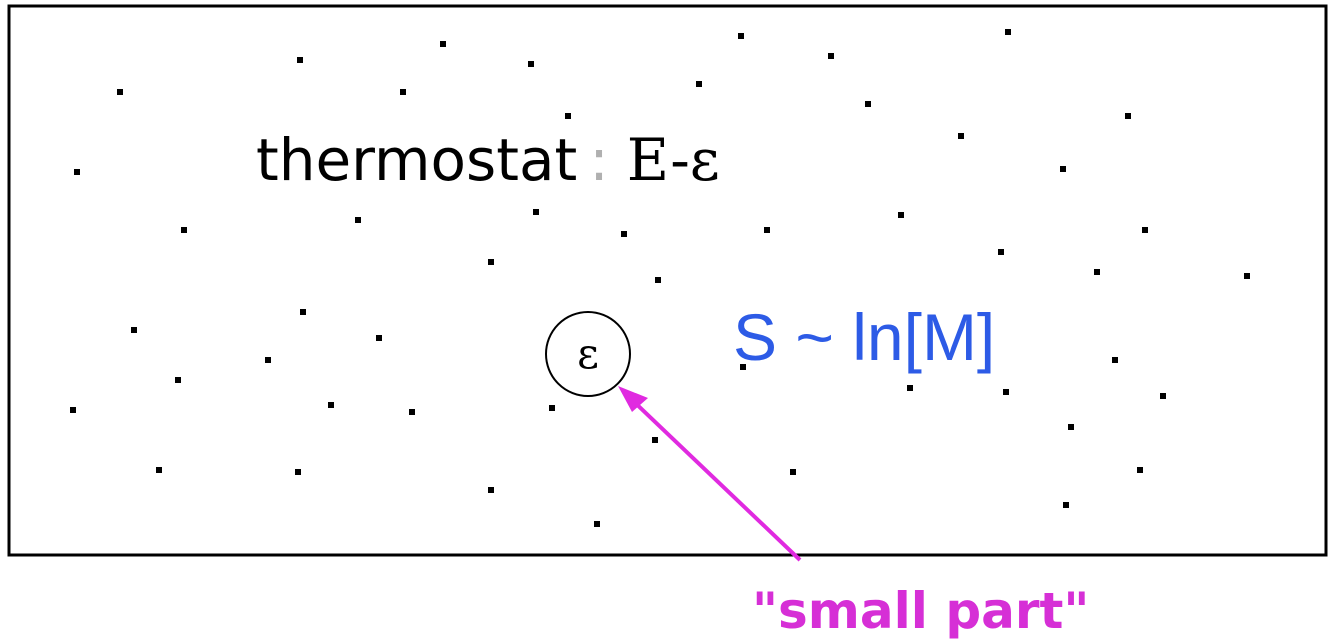  I want to click on subsystem-circle, so click(588, 354).